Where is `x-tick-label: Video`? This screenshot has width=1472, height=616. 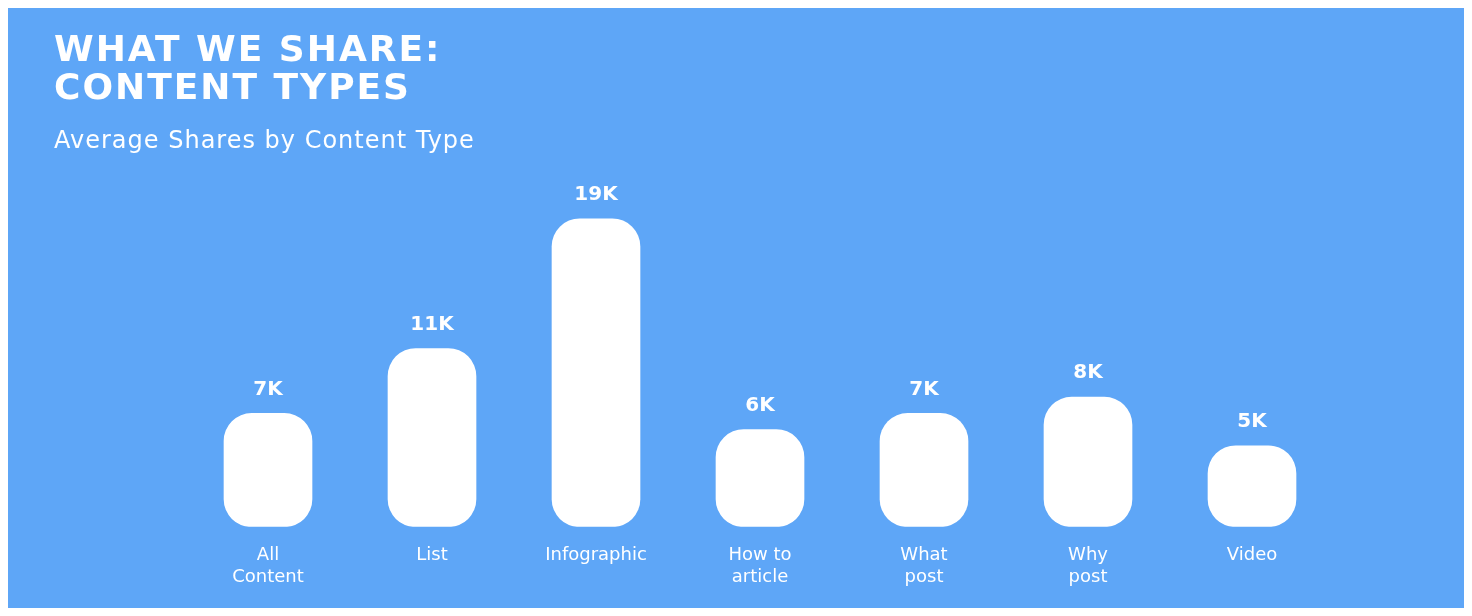
x-tick-label: Video is located at coordinates (1252, 554).